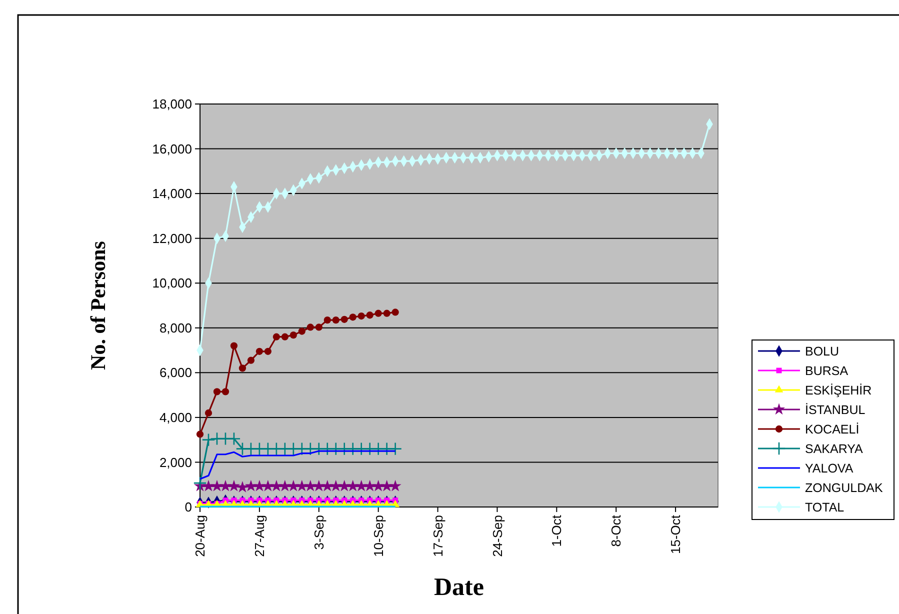  What do you see at coordinates (835, 409) in the screenshot?
I see `legend-label: İSTANBUL` at bounding box center [835, 409].